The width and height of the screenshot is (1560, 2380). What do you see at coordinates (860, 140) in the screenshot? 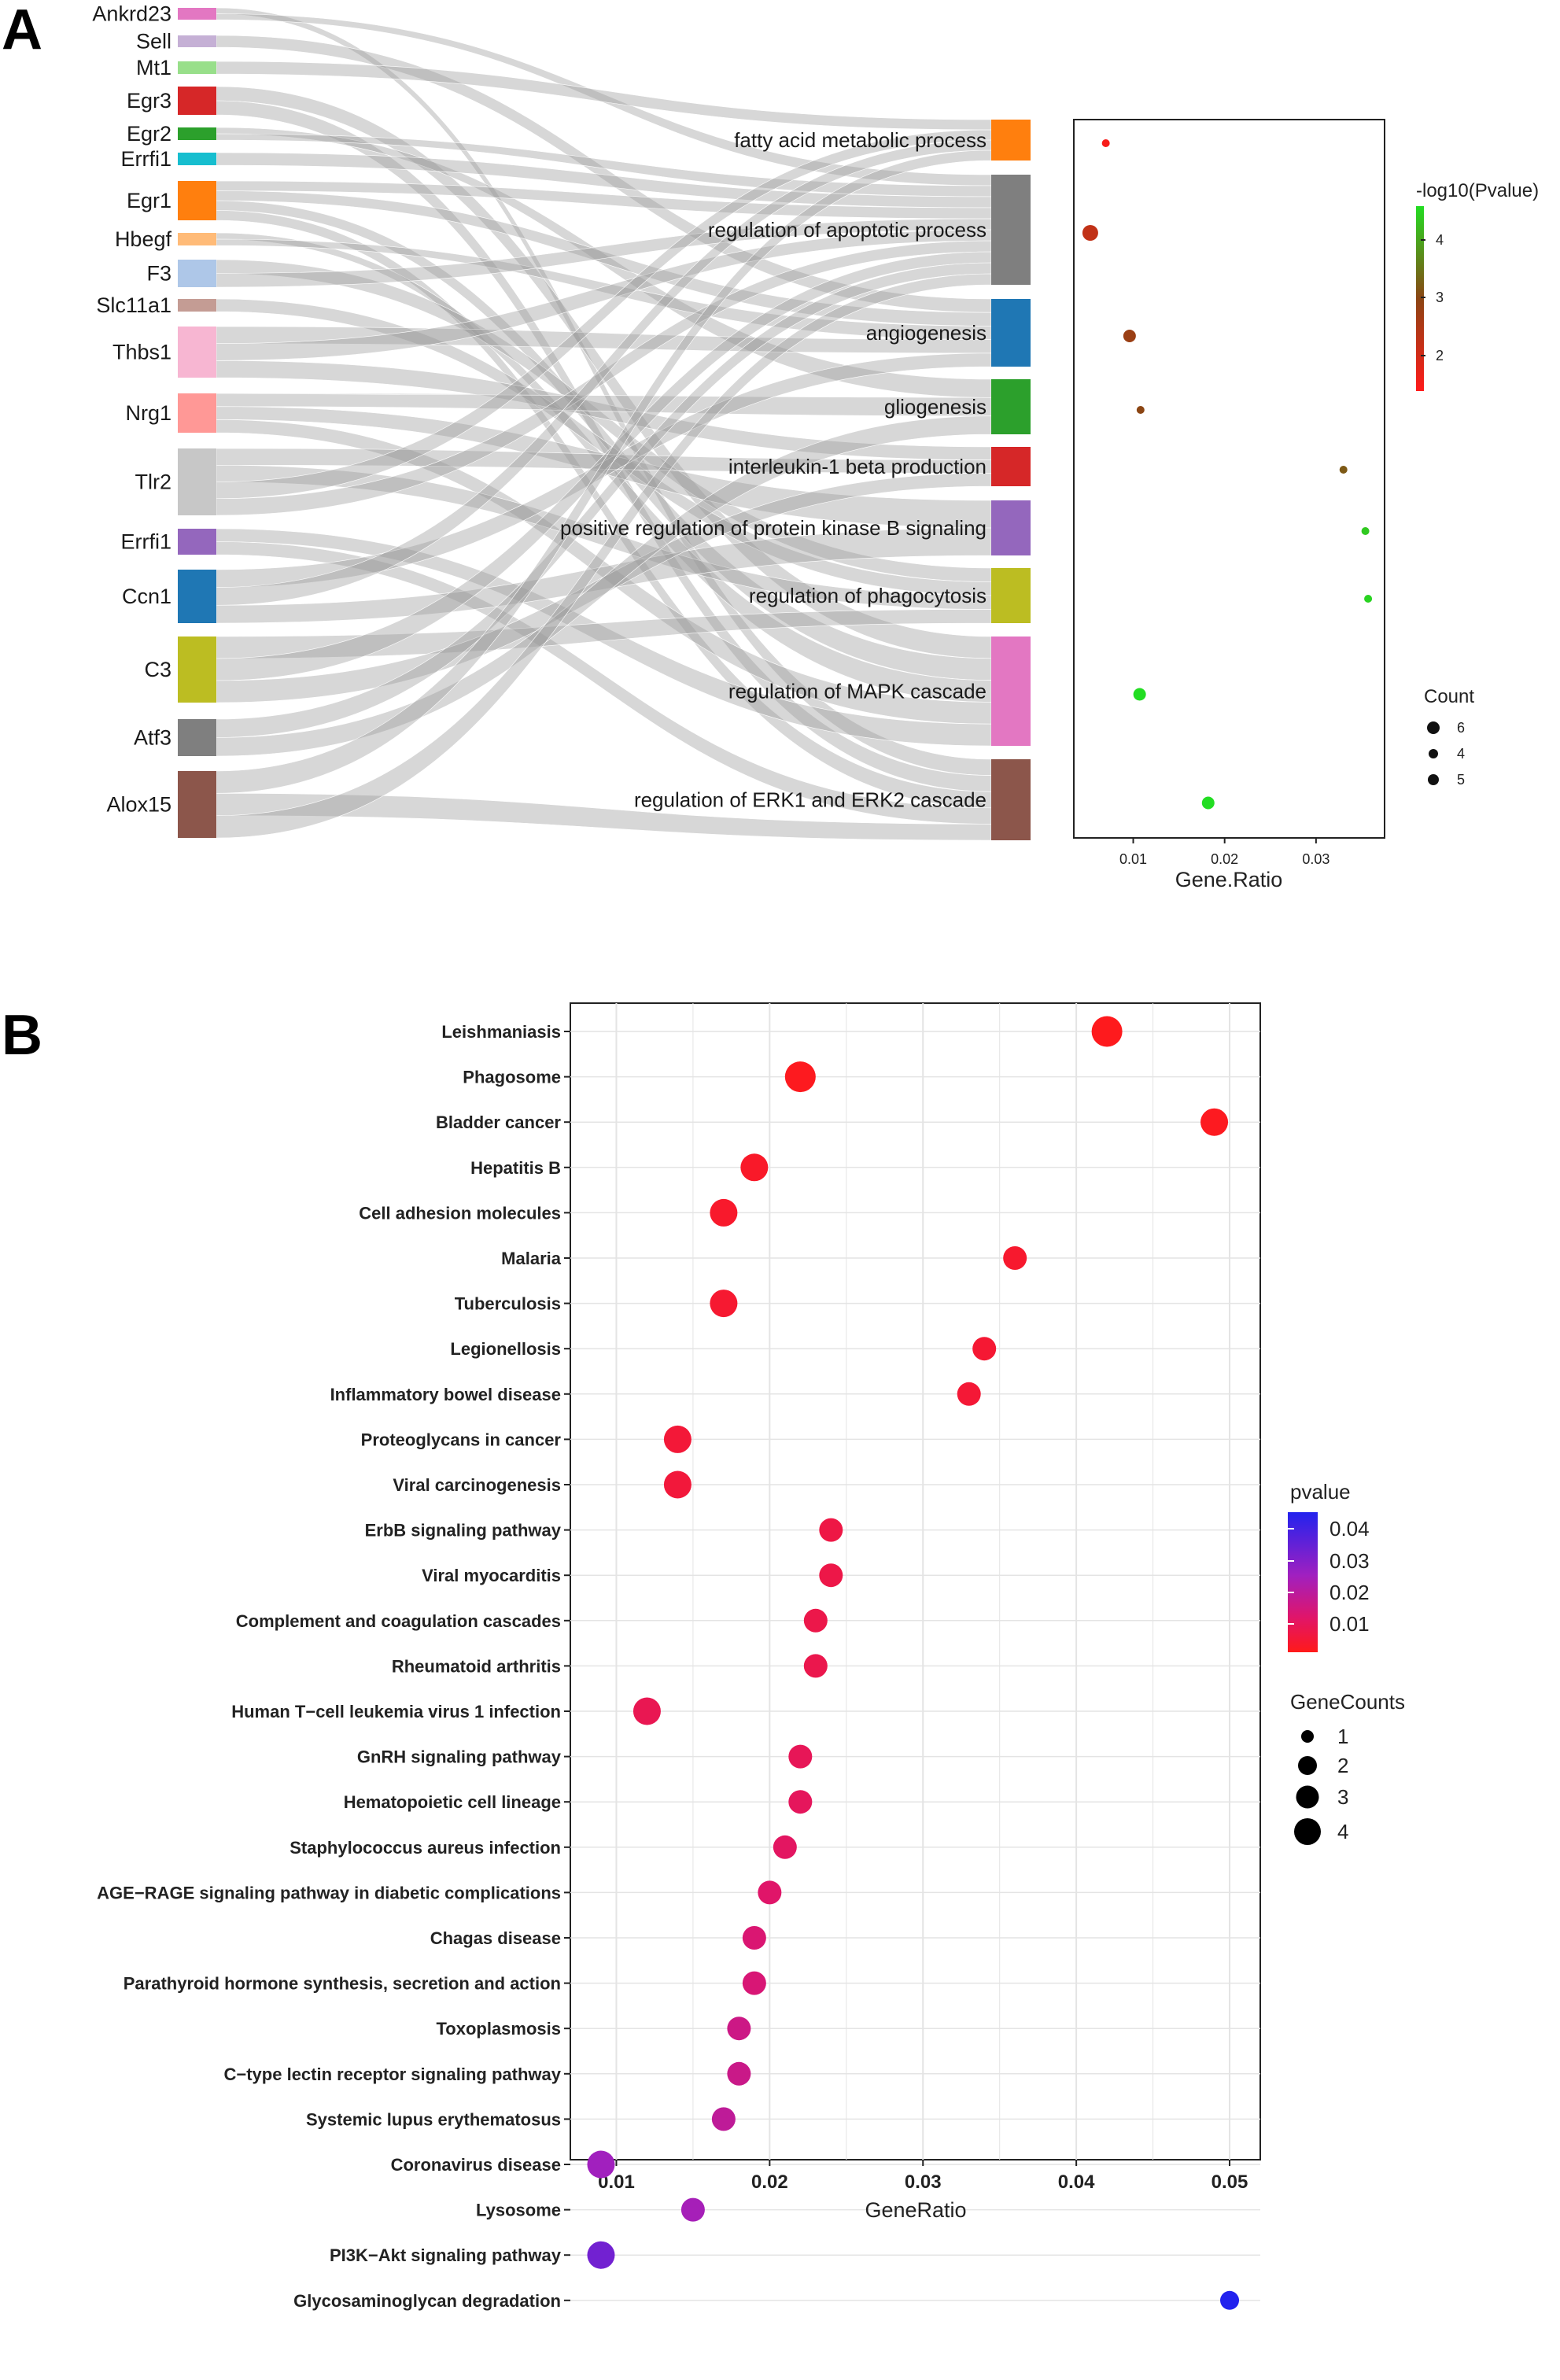
I see `term-node-label: fatty acid metabolic process` at bounding box center [860, 140].